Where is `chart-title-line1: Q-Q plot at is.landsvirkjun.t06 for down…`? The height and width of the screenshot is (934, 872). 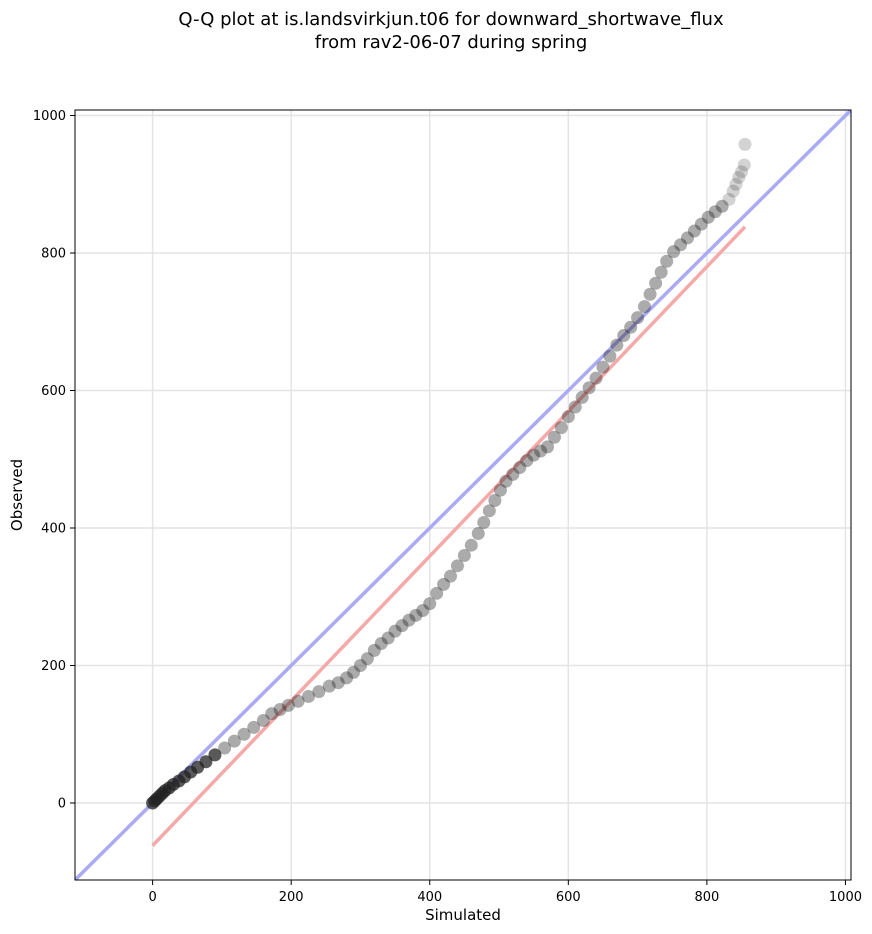 chart-title-line1: Q-Q plot at is.landsvirkjun.t06 for down… is located at coordinates (451, 19).